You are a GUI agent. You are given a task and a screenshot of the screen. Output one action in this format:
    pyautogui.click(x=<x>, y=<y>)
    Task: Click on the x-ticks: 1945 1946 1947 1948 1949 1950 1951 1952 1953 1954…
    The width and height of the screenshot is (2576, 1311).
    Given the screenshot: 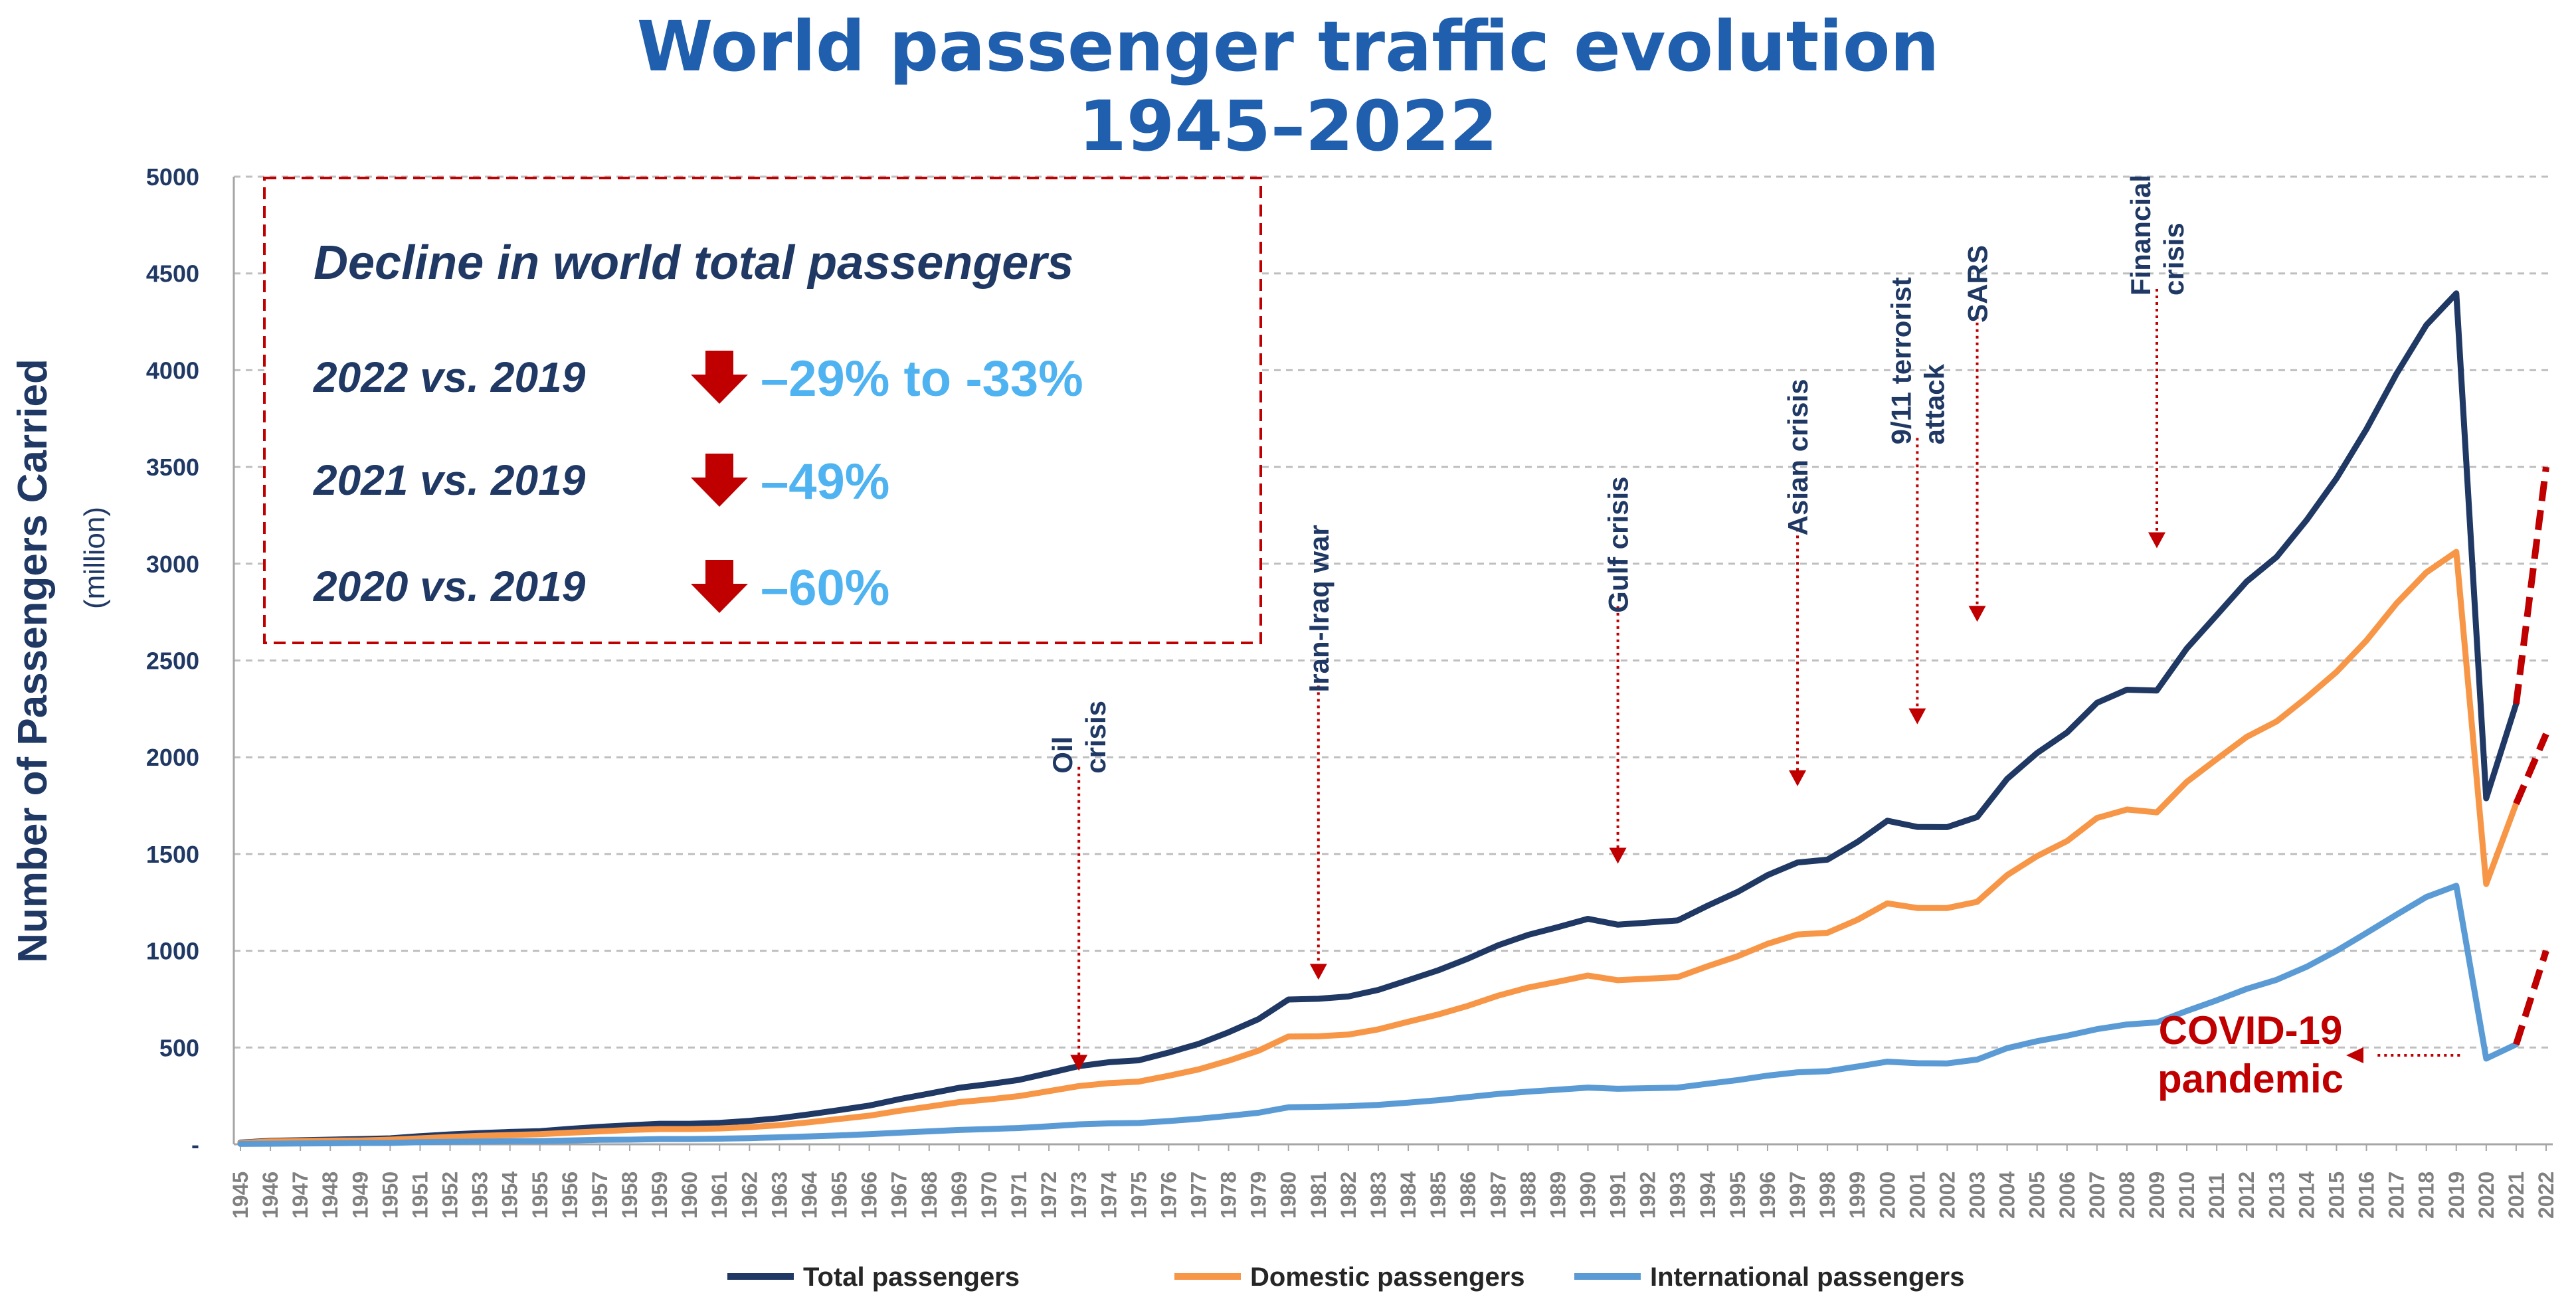 What is the action you would take?
    pyautogui.click(x=1393, y=1181)
    